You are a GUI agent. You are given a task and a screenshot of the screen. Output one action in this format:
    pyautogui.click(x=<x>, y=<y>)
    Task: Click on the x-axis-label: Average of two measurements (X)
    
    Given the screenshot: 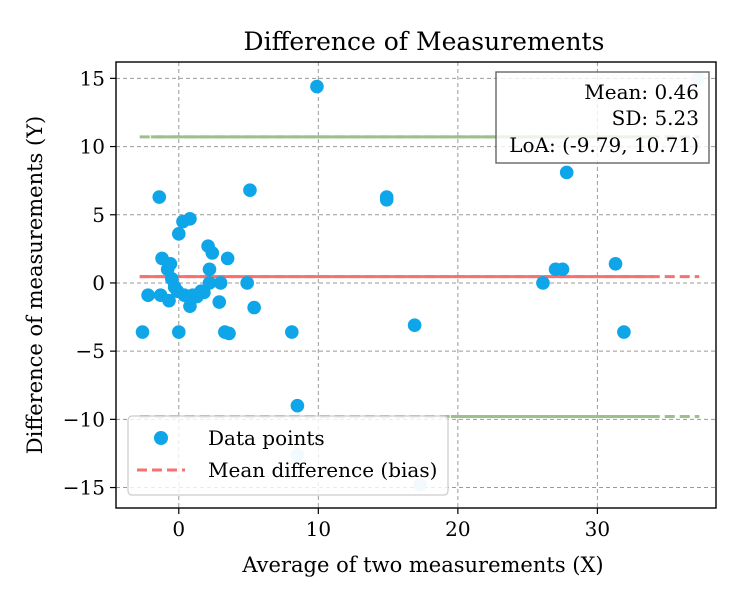 What is the action you would take?
    pyautogui.click(x=422, y=565)
    